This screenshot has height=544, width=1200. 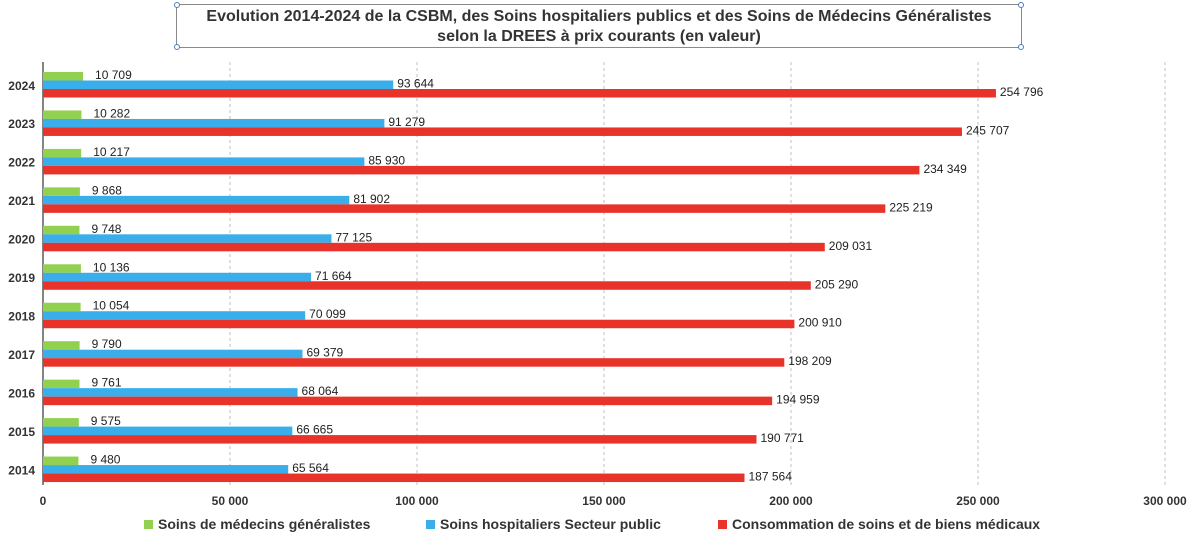 What do you see at coordinates (798, 400) in the screenshot?
I see `data-label: 194 959` at bounding box center [798, 400].